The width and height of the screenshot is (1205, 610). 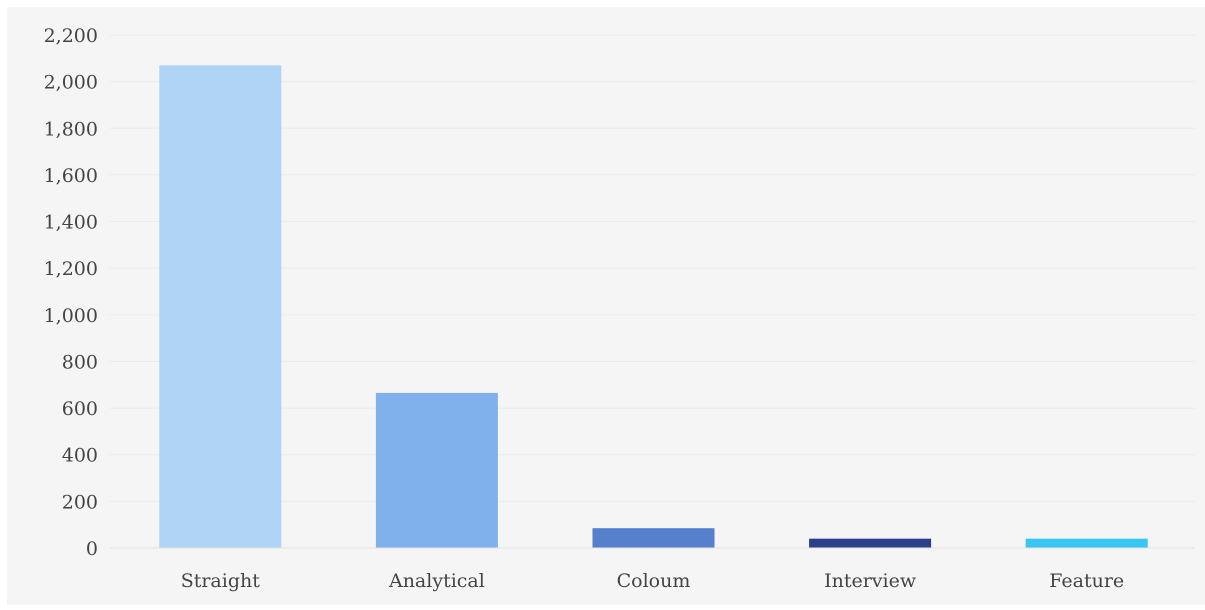 What do you see at coordinates (870, 581) in the screenshot?
I see `x-tick-label: Interview` at bounding box center [870, 581].